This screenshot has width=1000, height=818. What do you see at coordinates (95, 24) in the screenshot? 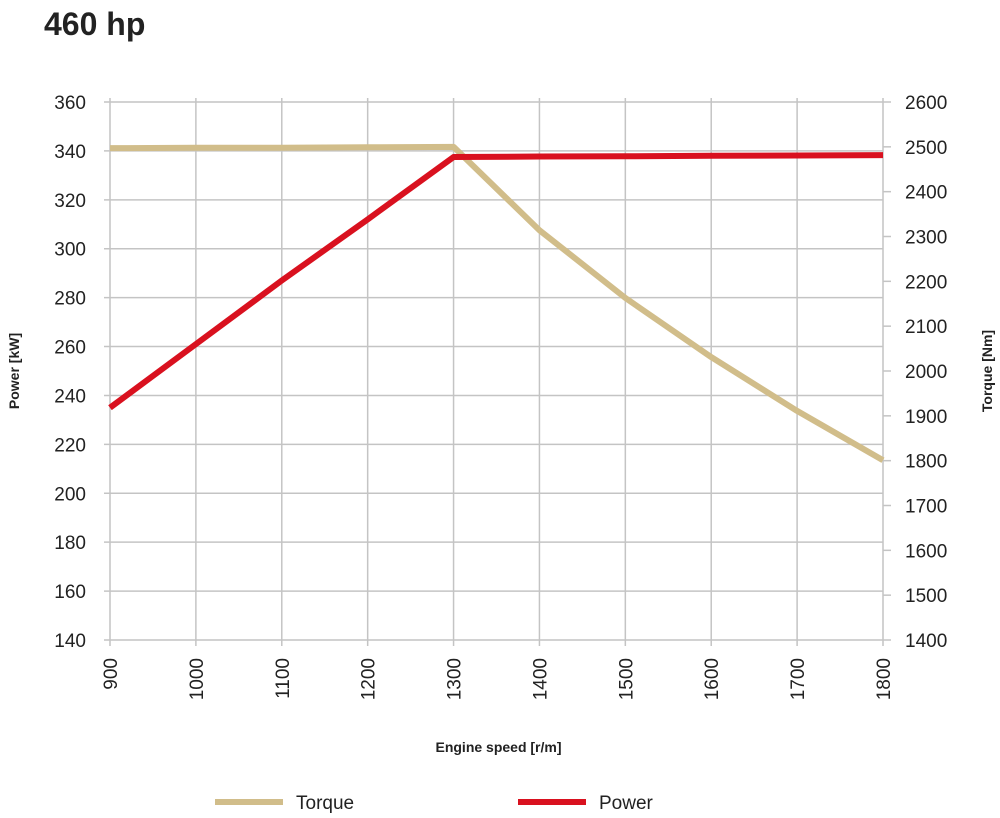
I see `chart-title: 460 hp` at bounding box center [95, 24].